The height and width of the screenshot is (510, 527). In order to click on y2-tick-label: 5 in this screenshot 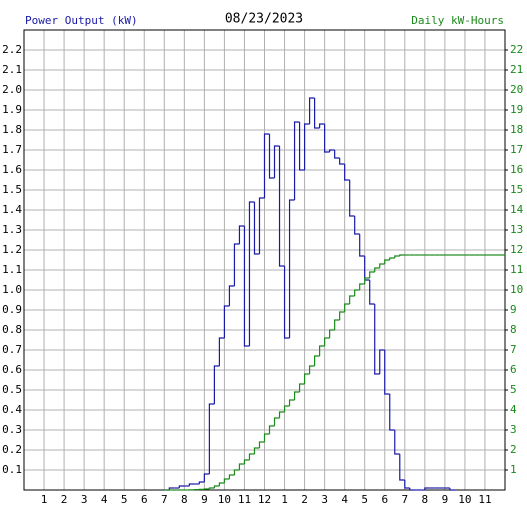, I will do `click(513, 389)`.